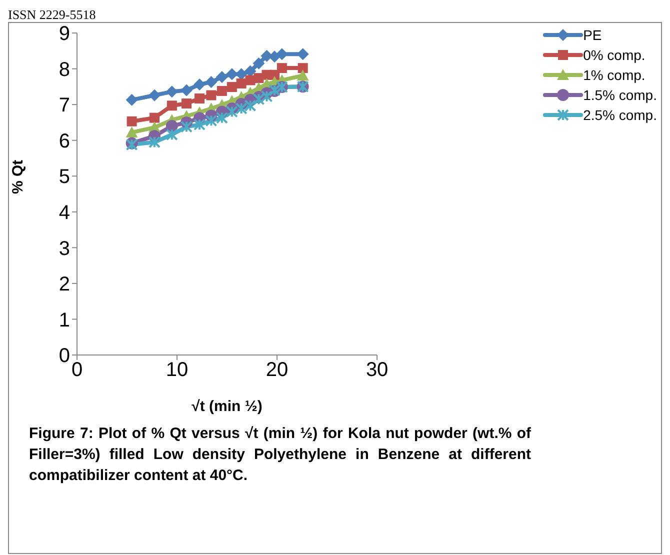 This screenshot has height=555, width=670. I want to click on y-tick-label: 3, so click(64, 249).